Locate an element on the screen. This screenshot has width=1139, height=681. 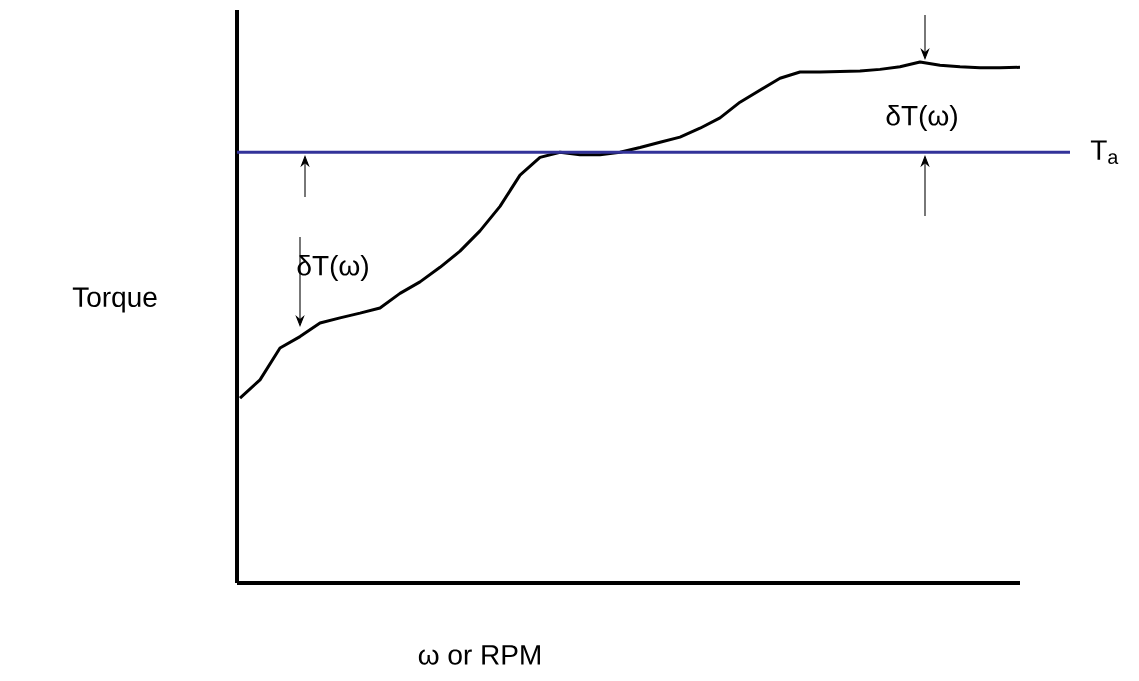
y-axis-title: Torque is located at coordinates (114, 300).